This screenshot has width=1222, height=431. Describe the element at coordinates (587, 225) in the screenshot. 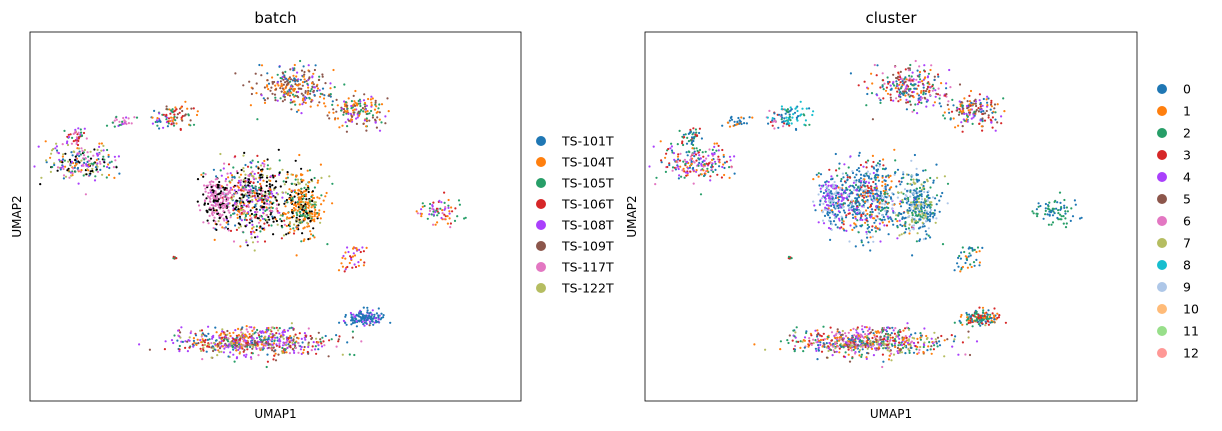

I see `legend-label: TS-108T` at that location.